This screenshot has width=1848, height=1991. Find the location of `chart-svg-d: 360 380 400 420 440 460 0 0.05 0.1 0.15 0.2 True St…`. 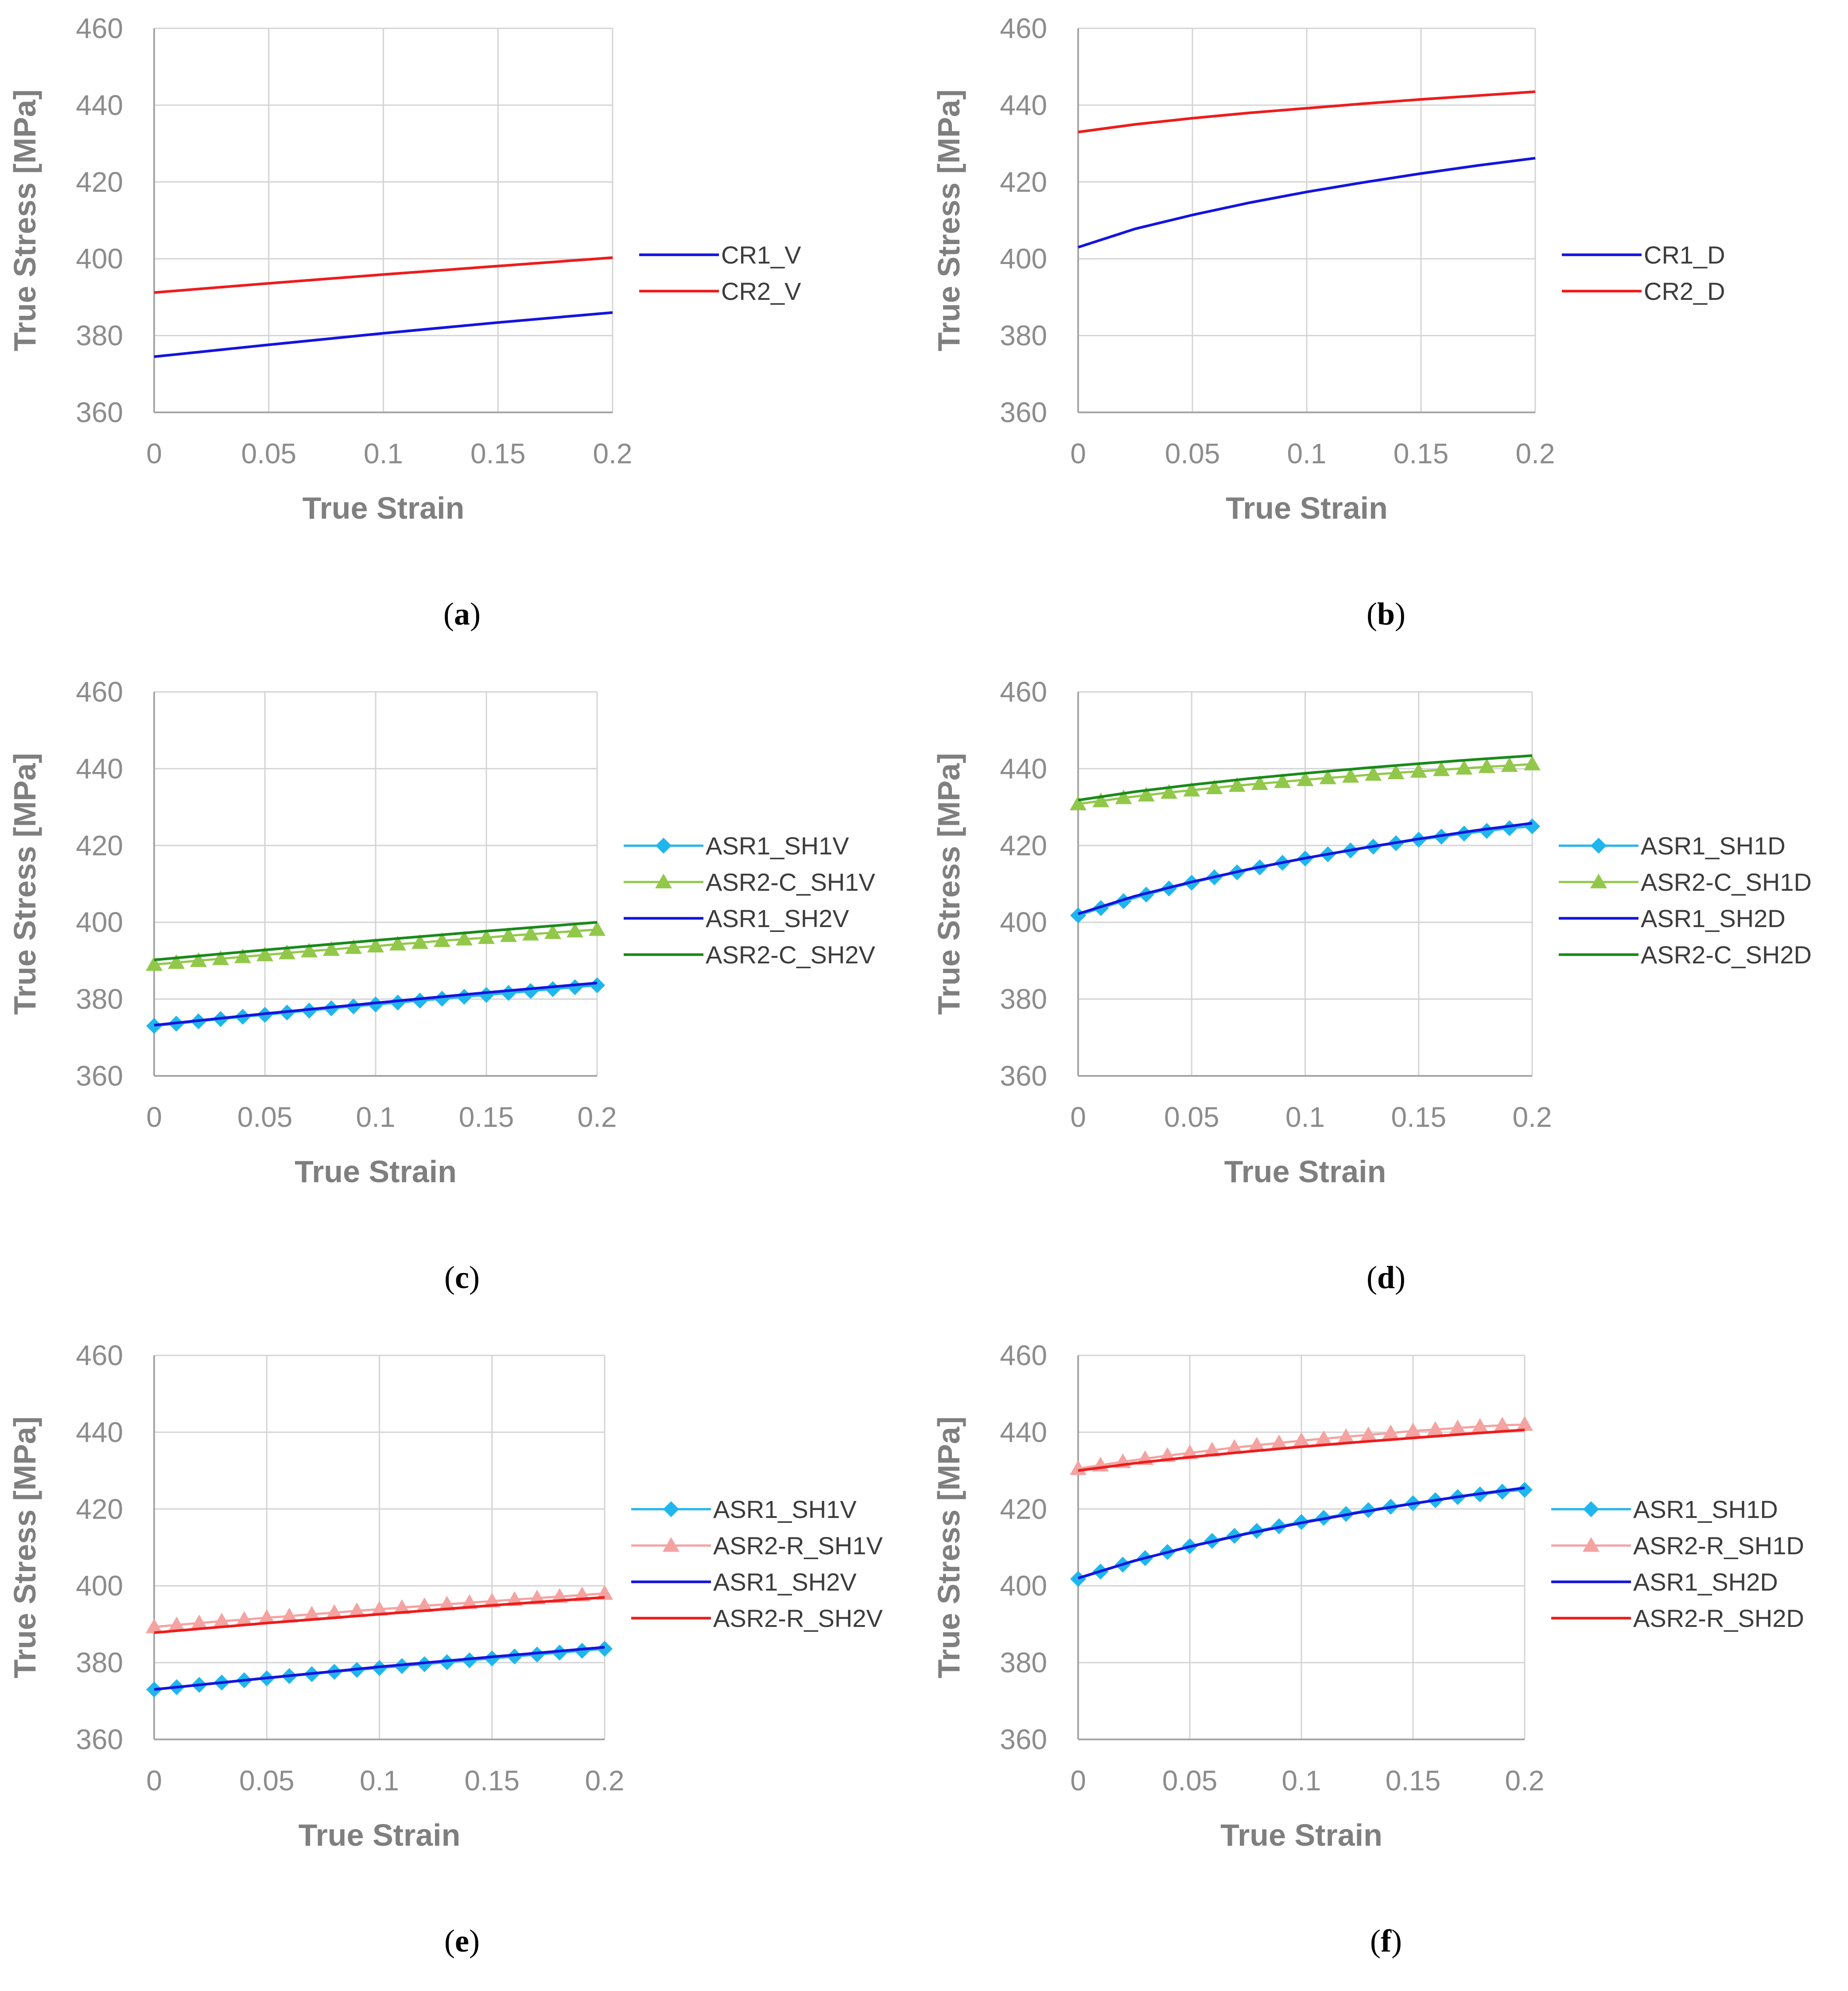

chart-svg-d: 360 380 400 420 440 460 0 0.05 0.1 0.15 0.2 True St… is located at coordinates (1372, 932).